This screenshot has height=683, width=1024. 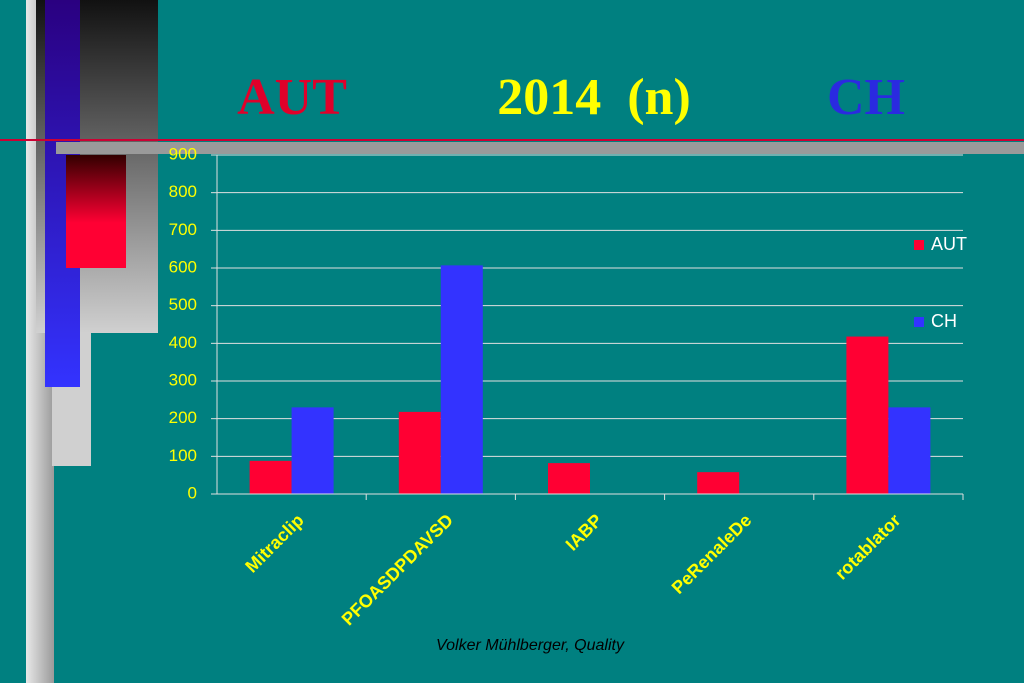 I want to click on y-tick-label: 200, so click(x=183, y=417).